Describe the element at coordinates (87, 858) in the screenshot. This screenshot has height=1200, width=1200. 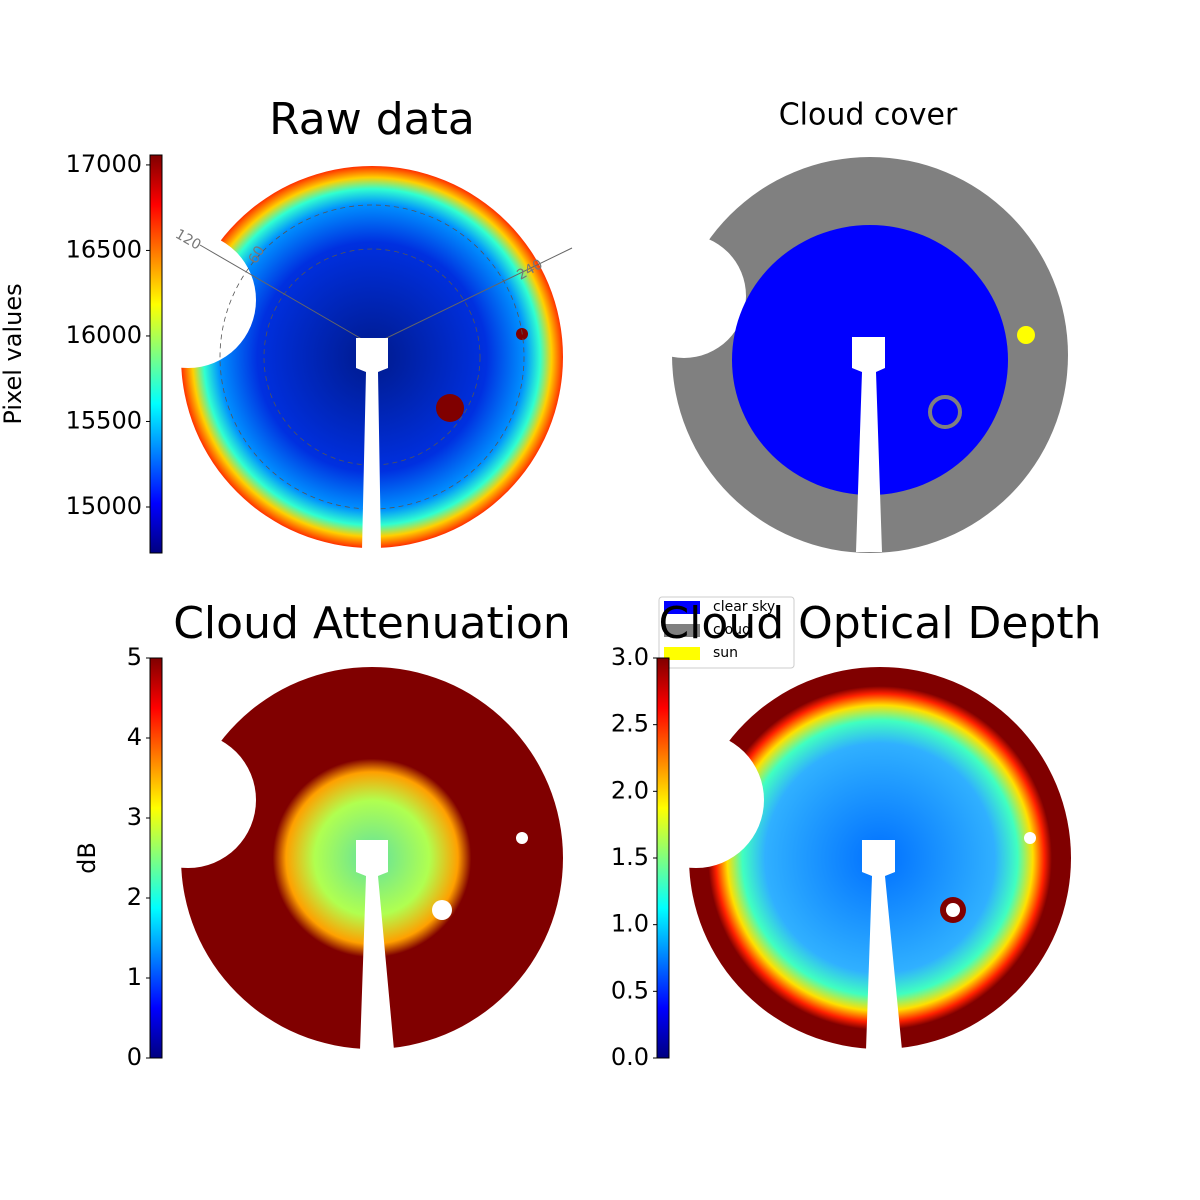
I see `colorbar-label: dB` at that location.